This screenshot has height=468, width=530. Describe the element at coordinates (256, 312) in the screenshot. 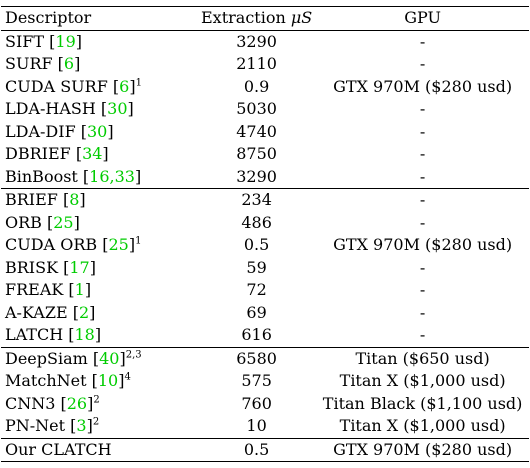

I see `extraction-time-cell: 69` at that location.